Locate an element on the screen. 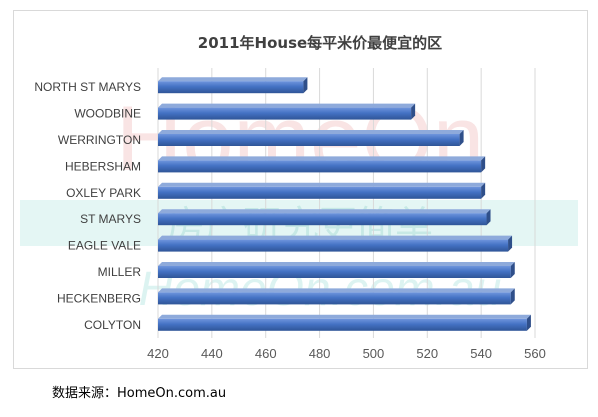 Image resolution: width=598 pixels, height=417 pixels. chart-title: 2011年House每平米价最便宜的区 is located at coordinates (320, 43).